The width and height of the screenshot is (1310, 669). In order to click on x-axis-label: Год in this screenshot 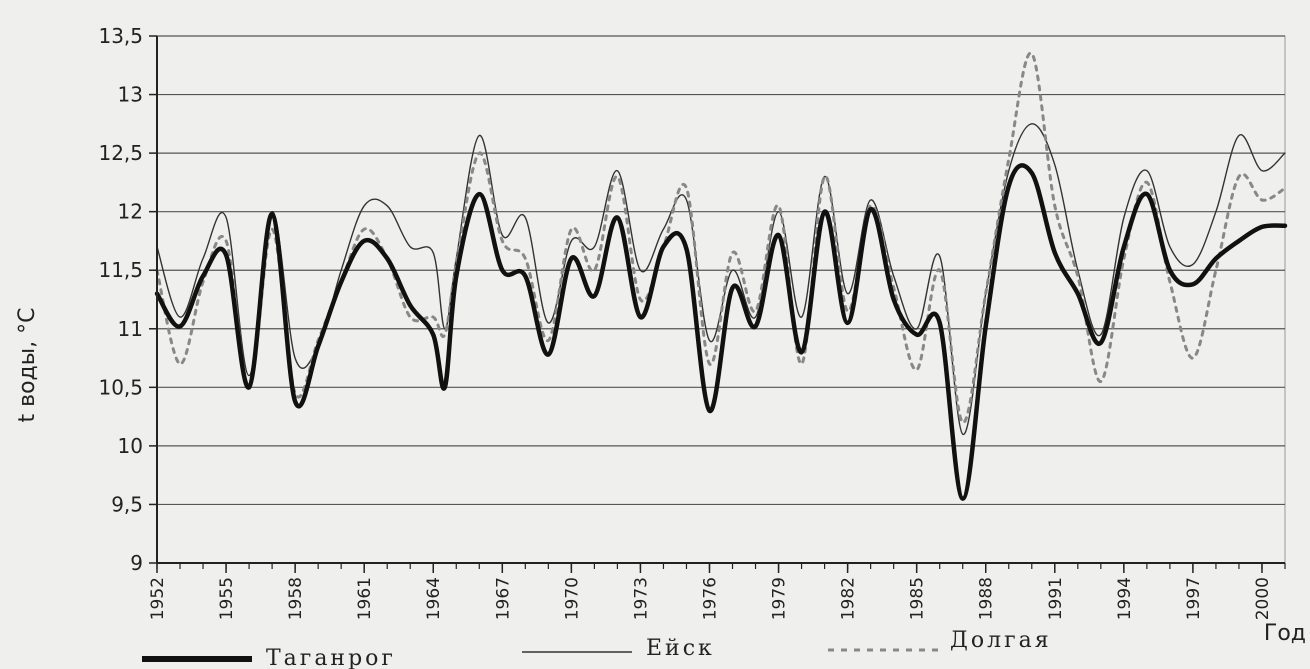, I will do `click(1285, 633)`.